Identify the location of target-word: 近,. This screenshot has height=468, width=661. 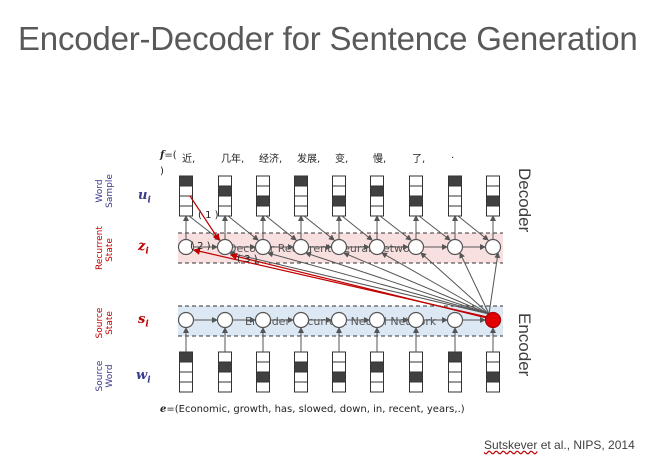
(189, 159).